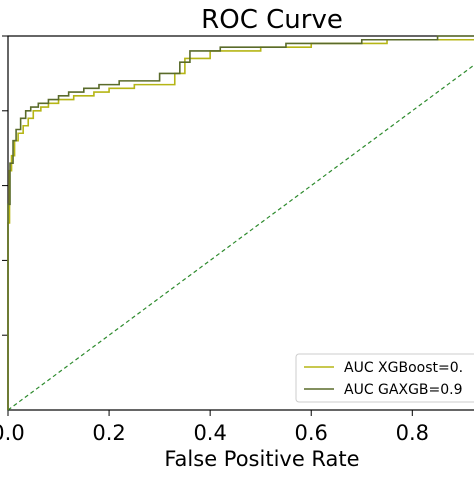 This screenshot has height=478, width=474. I want to click on x-tick-label: 0.8, so click(412, 433).